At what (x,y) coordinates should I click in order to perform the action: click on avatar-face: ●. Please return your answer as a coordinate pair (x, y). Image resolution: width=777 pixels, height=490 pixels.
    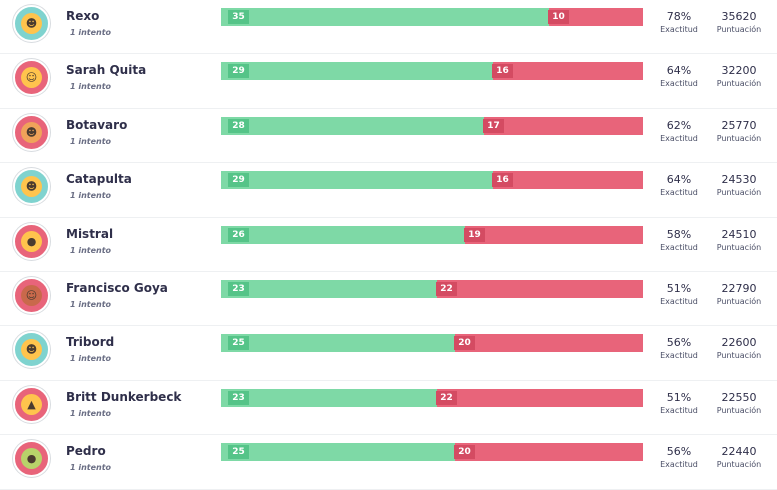
    Looking at the image, I should click on (31, 241).